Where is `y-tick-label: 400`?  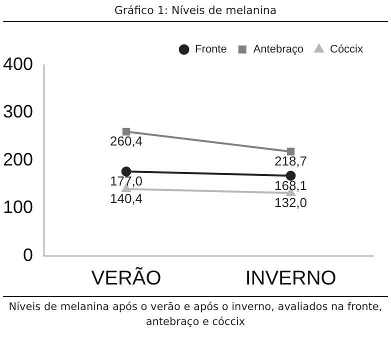 y-tick-label: 400 is located at coordinates (18, 64).